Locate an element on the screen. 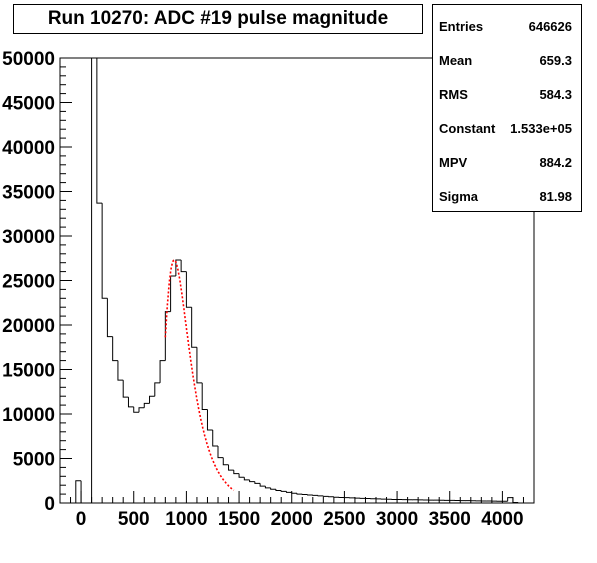 Image resolution: width=597 pixels, height=563 pixels. y-tick-label: 30000 is located at coordinates (28, 237).